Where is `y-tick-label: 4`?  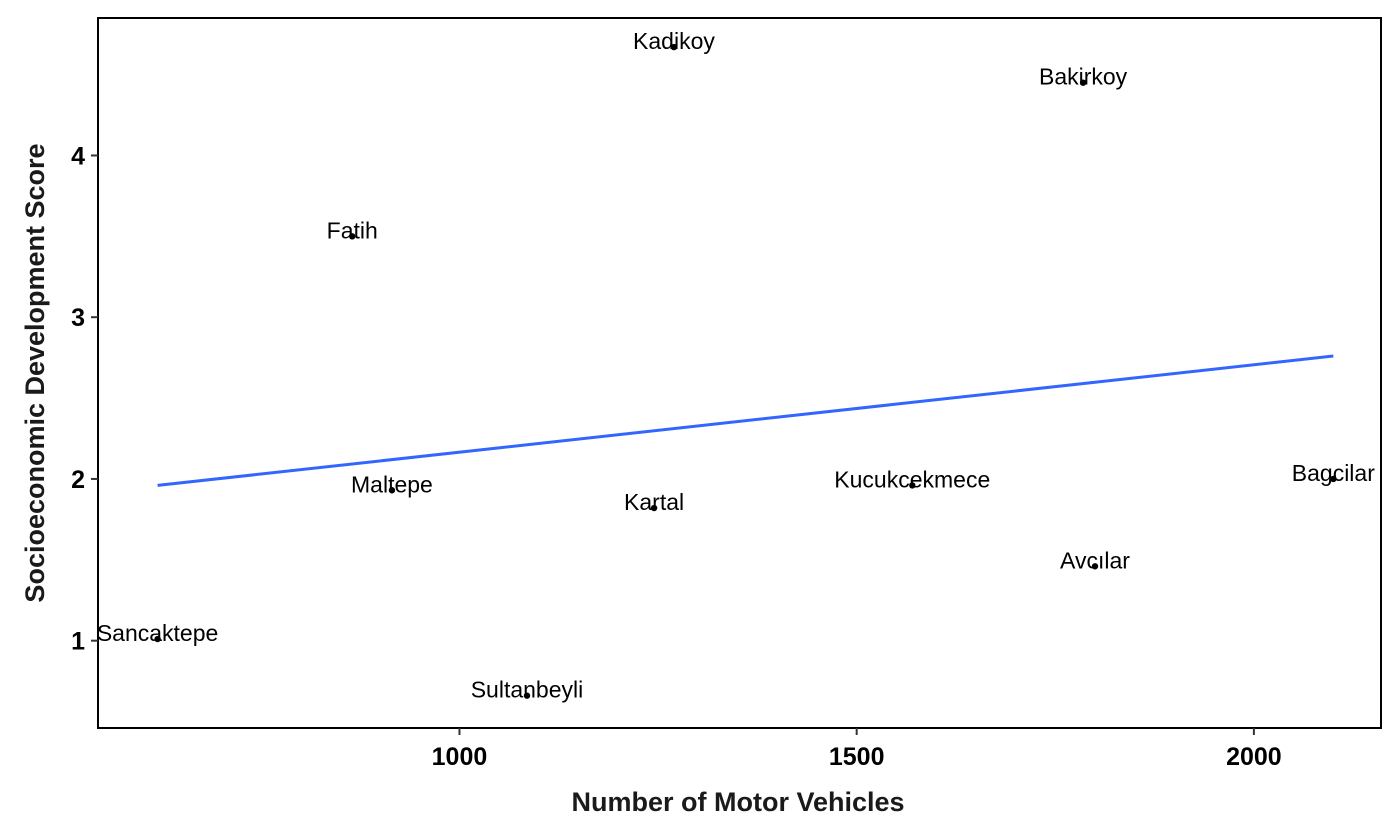
y-tick-label: 4 is located at coordinates (78, 156).